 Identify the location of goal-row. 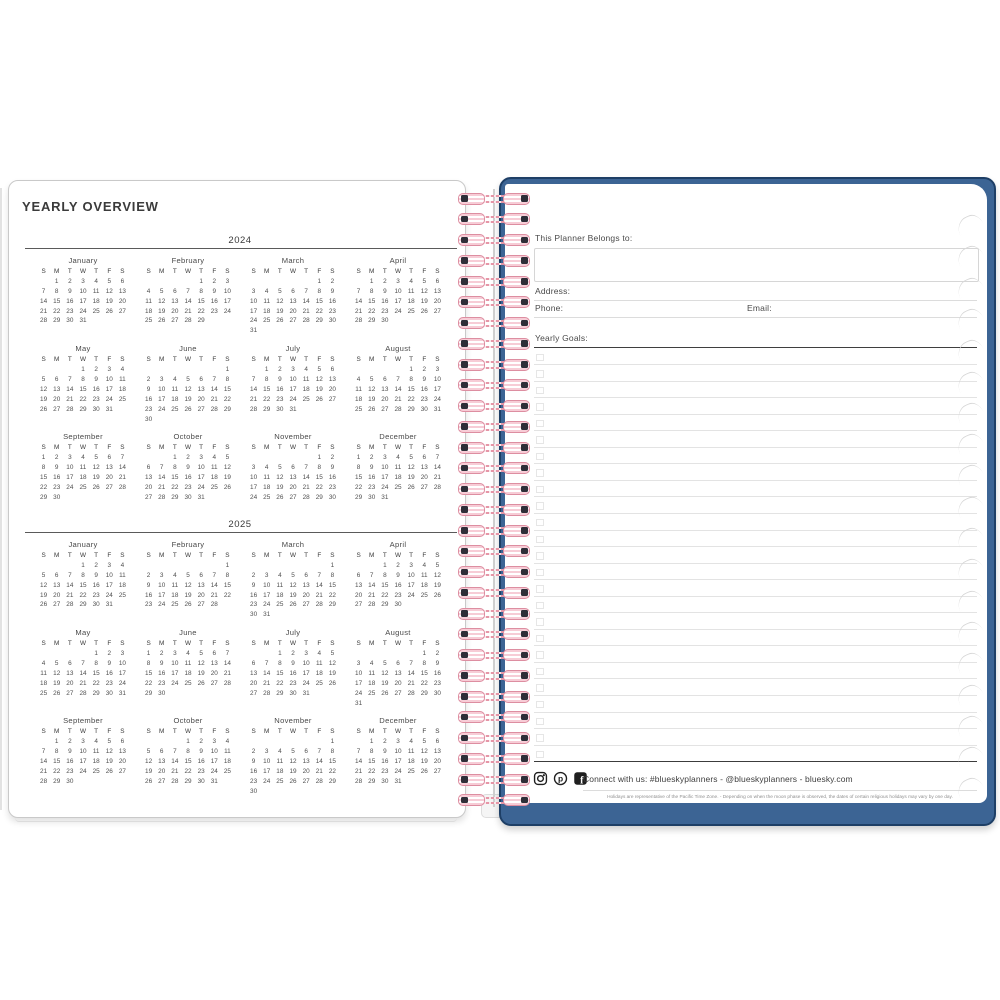
(755, 638).